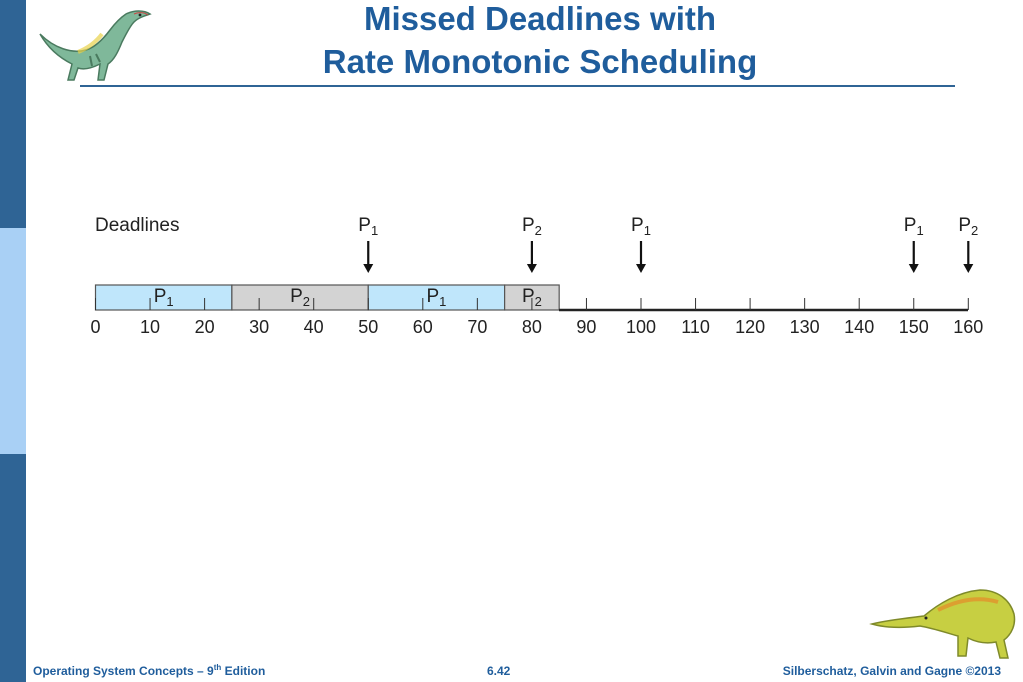  I want to click on tick-label: 10, so click(150, 327).